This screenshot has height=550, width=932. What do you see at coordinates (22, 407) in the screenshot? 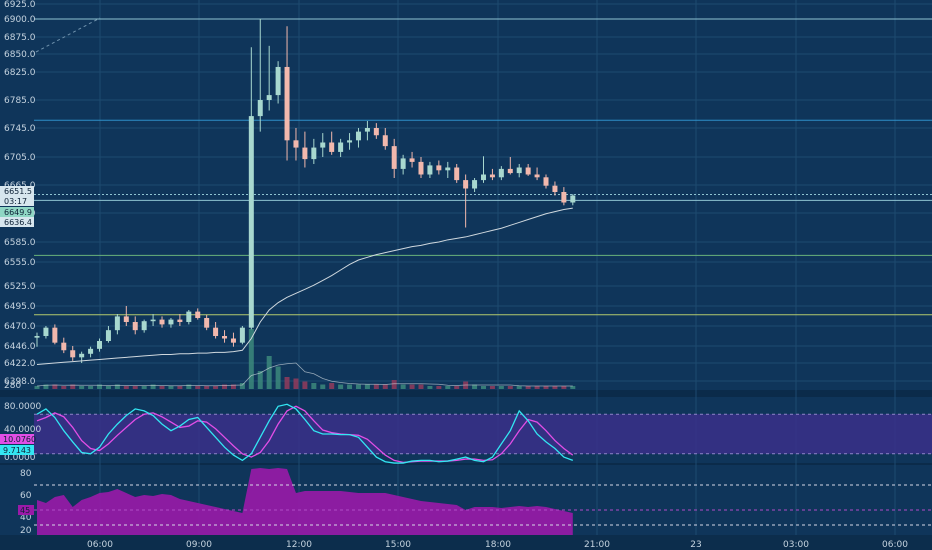
I see `stochastic-tick-label: 80.0000` at bounding box center [22, 407].